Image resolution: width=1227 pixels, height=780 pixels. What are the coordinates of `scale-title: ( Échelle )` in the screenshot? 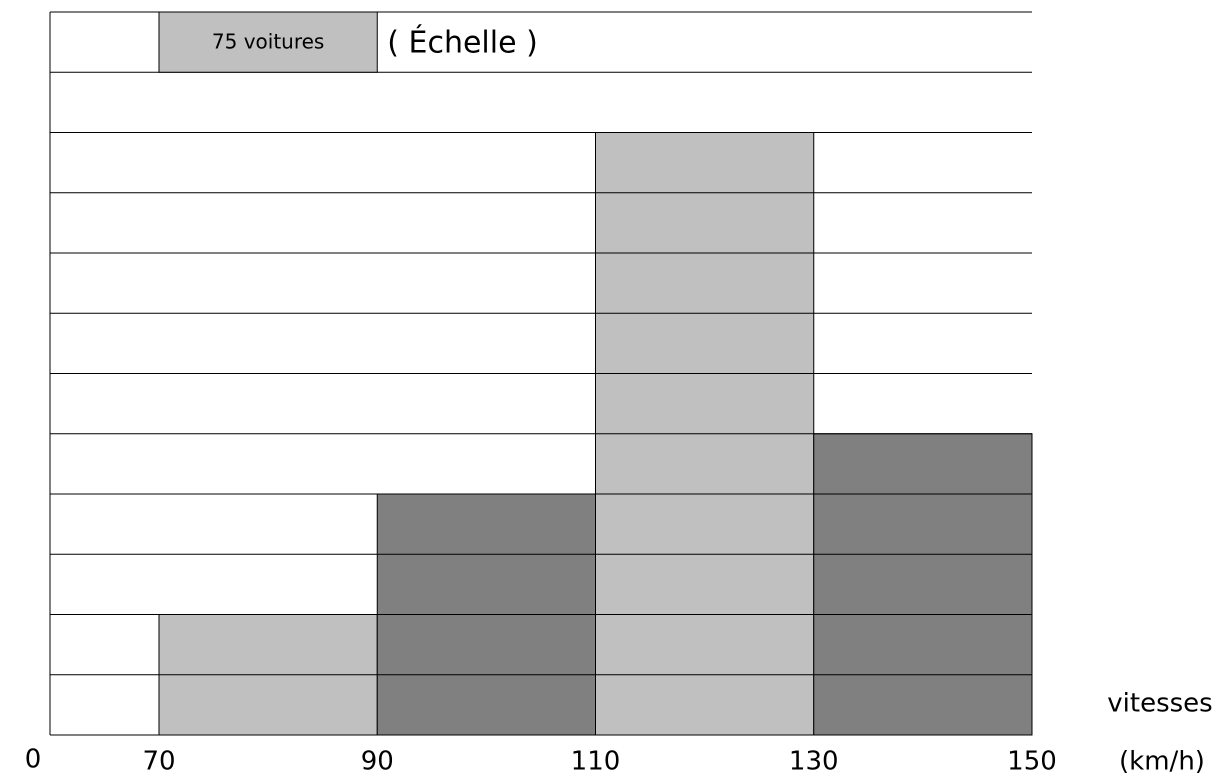 It's located at (462, 43).